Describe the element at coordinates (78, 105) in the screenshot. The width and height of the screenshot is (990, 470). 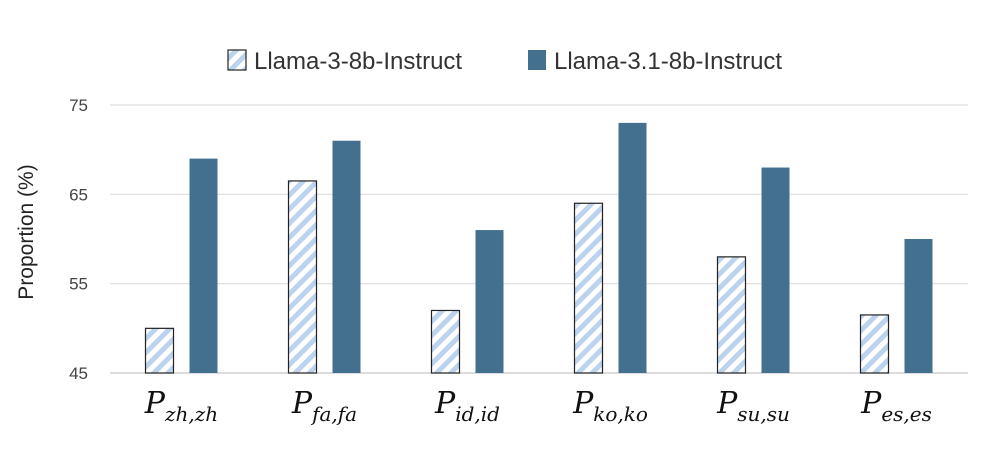
I see `y-tick-label: 75` at that location.